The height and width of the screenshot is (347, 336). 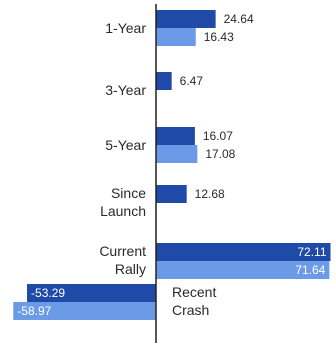 I want to click on value-label-0-series-0: 24.64, so click(x=239, y=19).